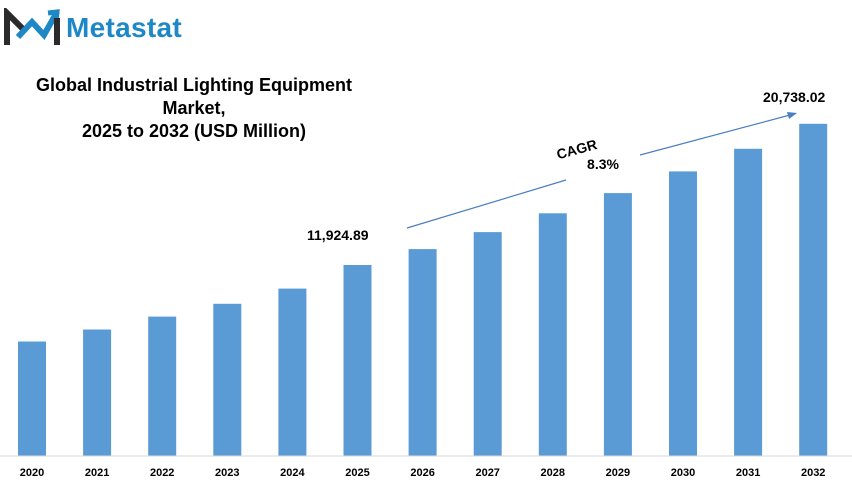 The height and width of the screenshot is (486, 852). I want to click on bar-2027, so click(487, 344).